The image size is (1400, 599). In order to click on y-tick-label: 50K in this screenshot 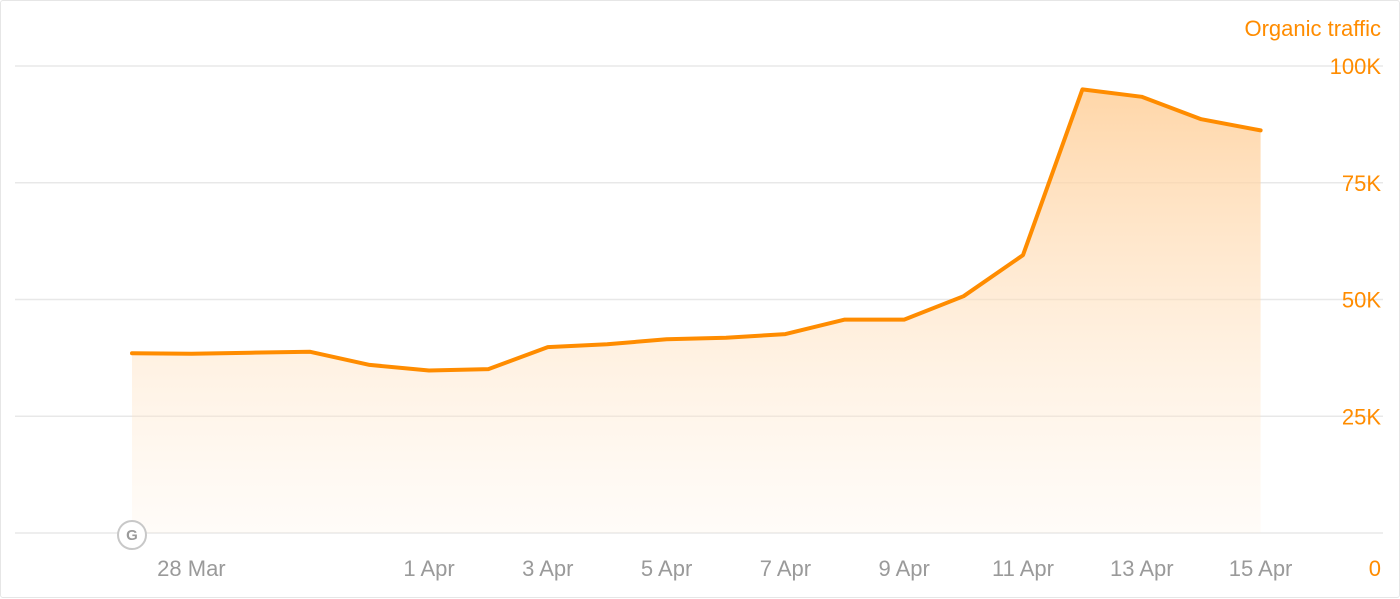, I will do `click(1361, 300)`.